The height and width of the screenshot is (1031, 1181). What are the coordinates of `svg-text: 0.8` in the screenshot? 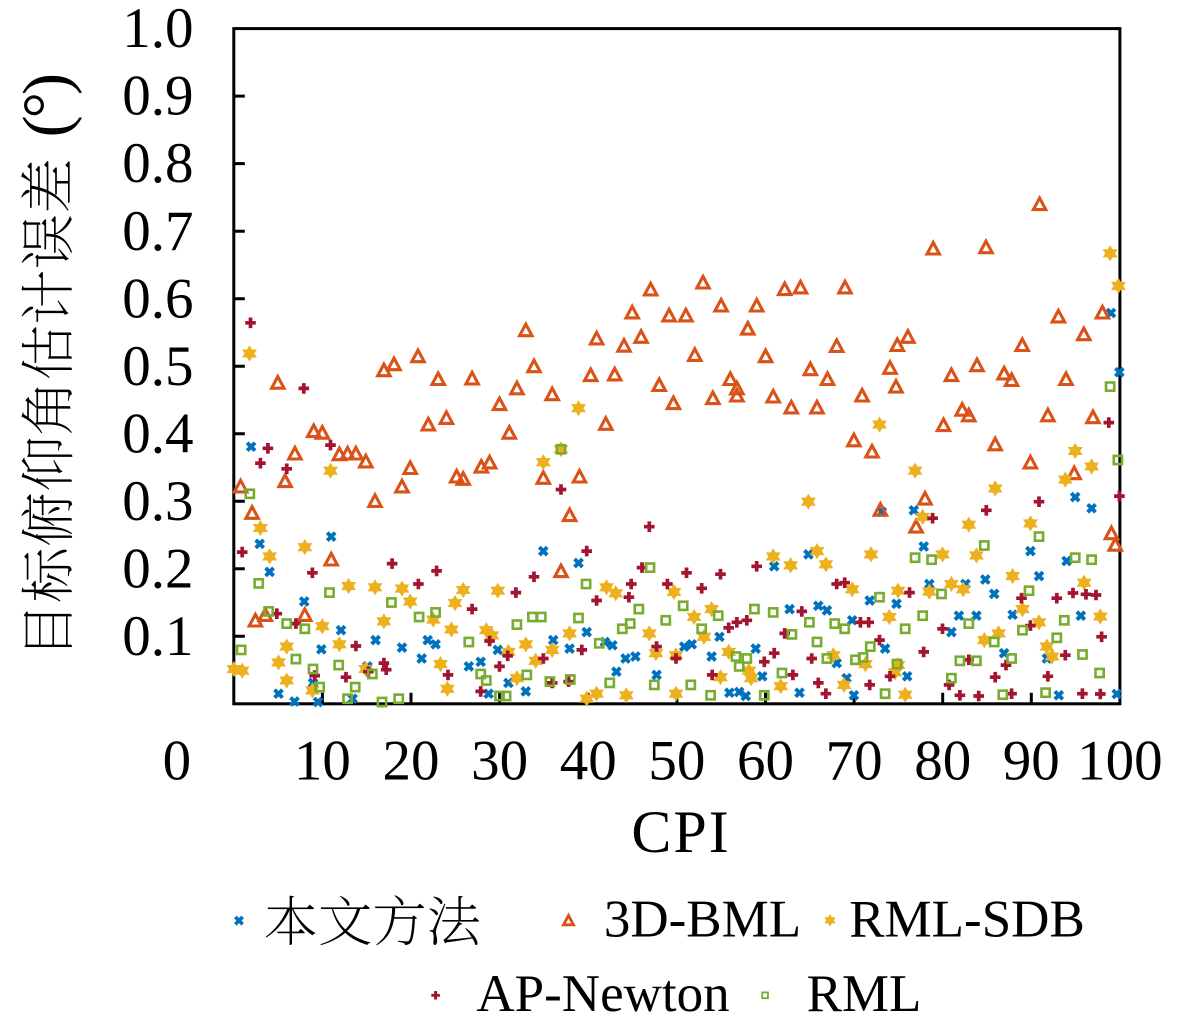 It's located at (157, 163).